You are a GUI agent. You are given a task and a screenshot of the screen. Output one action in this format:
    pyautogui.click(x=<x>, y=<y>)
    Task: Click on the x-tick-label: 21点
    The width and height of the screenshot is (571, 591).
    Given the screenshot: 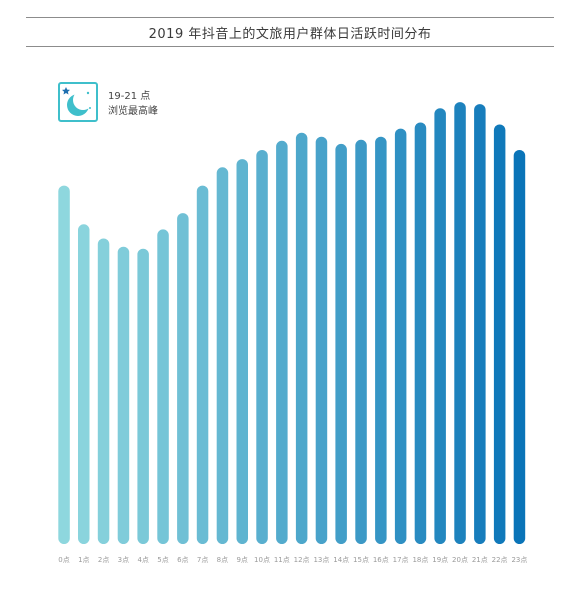 What is the action you would take?
    pyautogui.click(x=480, y=560)
    